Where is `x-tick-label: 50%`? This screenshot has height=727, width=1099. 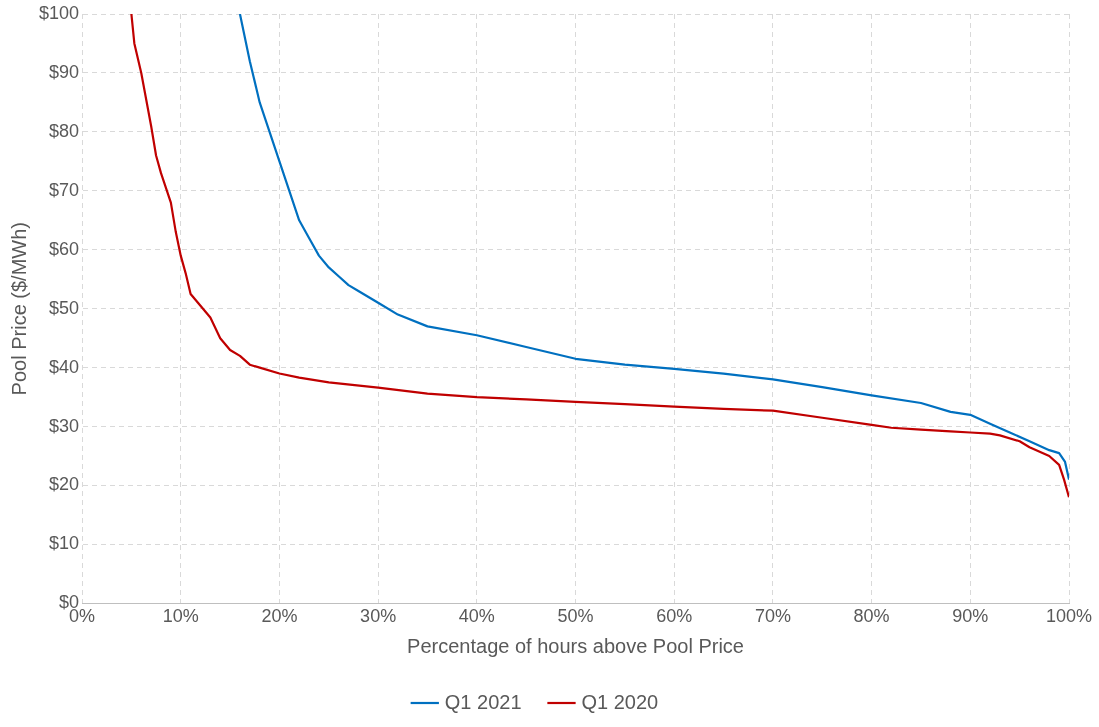 x-tick-label: 50% is located at coordinates (575, 616).